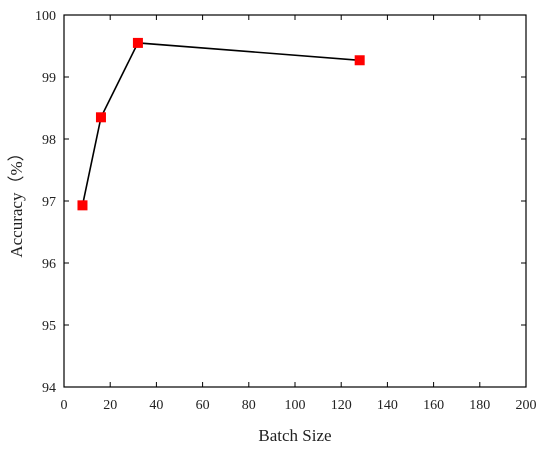 The width and height of the screenshot is (550, 451). What do you see at coordinates (49, 326) in the screenshot?
I see `y-tick-label: 95` at bounding box center [49, 326].